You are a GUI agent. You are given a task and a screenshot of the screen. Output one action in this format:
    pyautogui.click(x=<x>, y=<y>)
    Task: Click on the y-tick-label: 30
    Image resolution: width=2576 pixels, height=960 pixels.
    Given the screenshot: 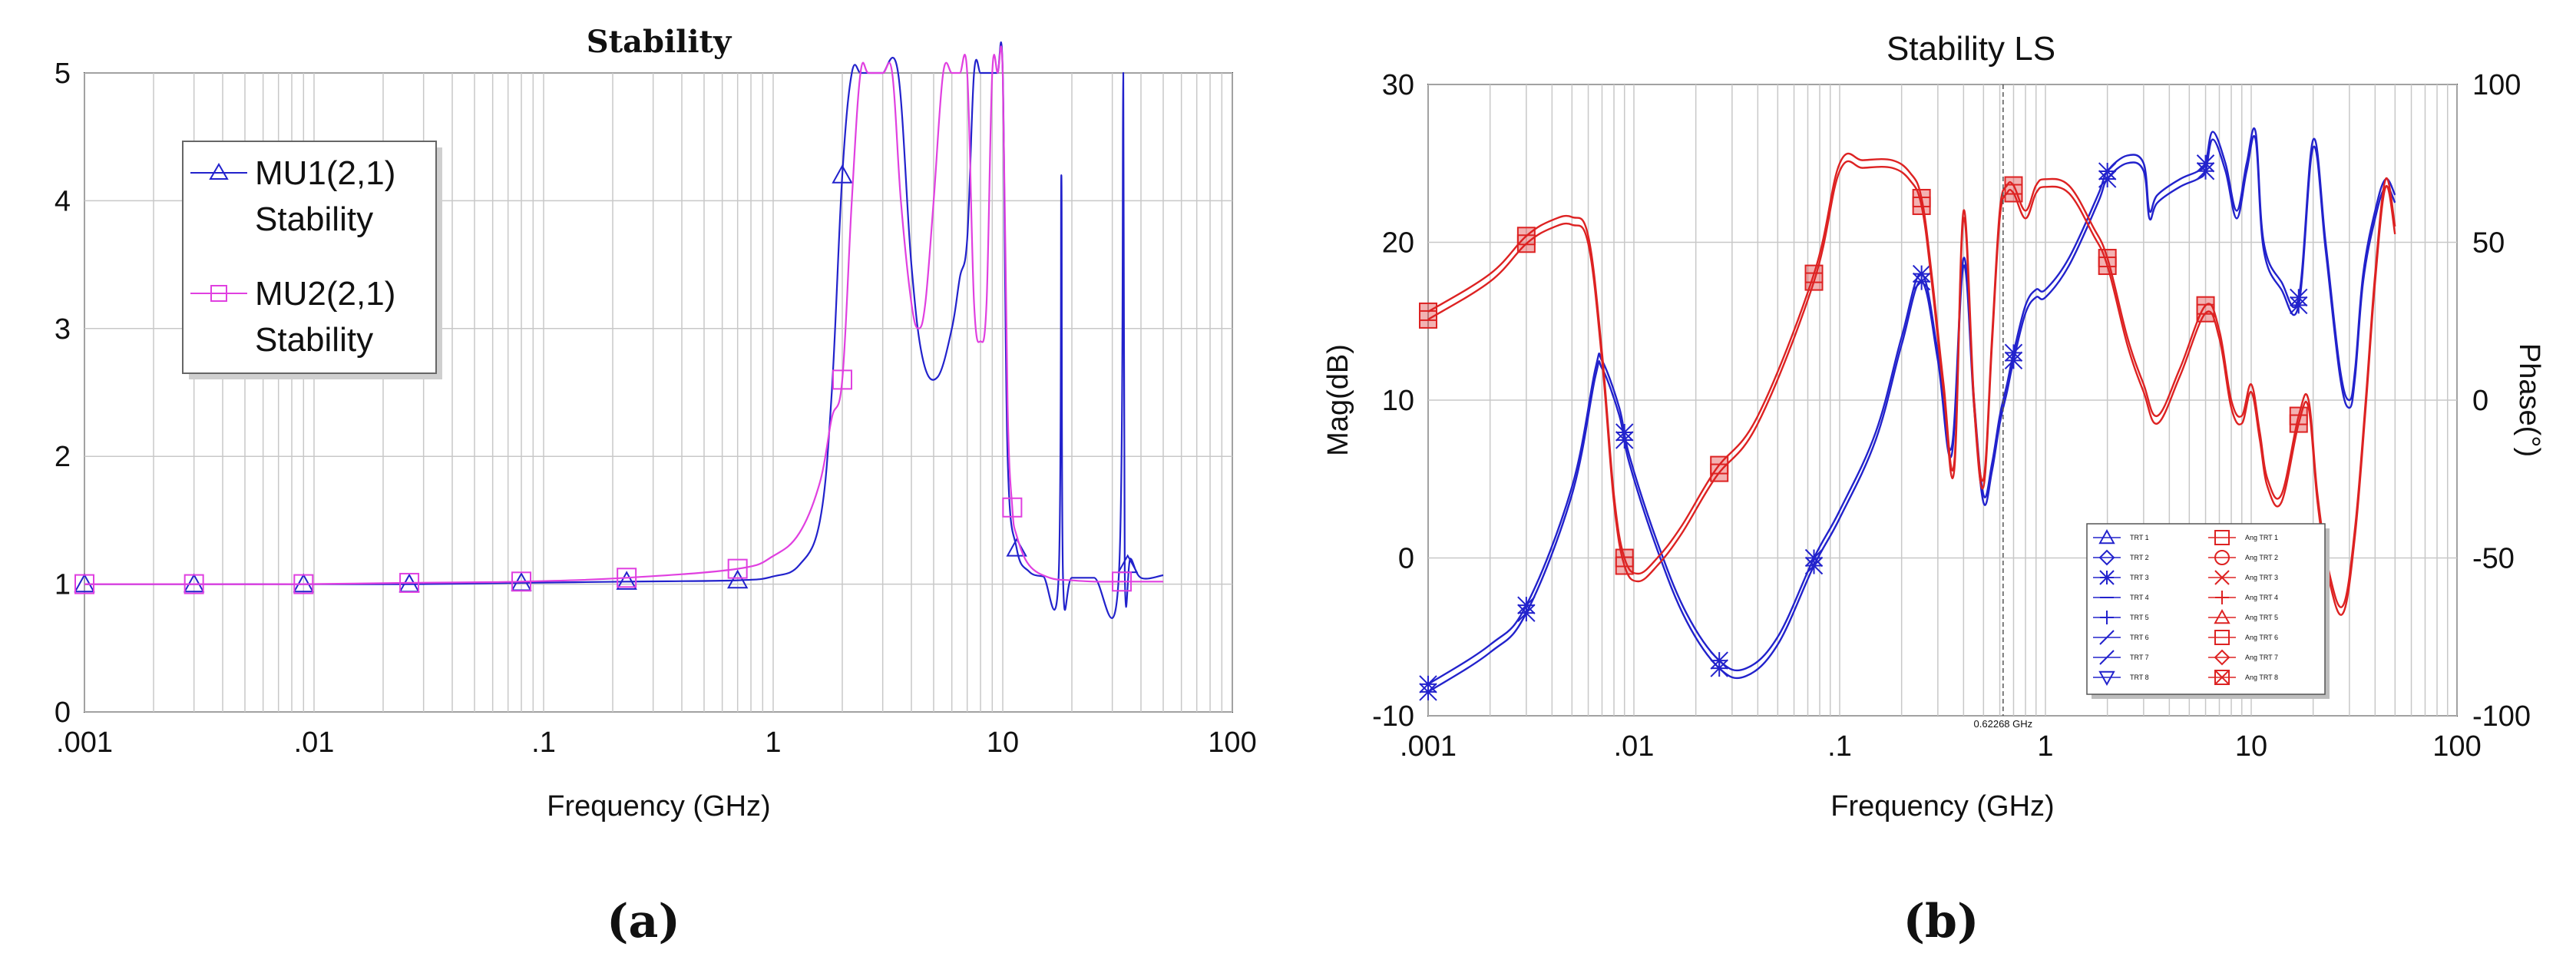 What is the action you would take?
    pyautogui.click(x=1398, y=85)
    